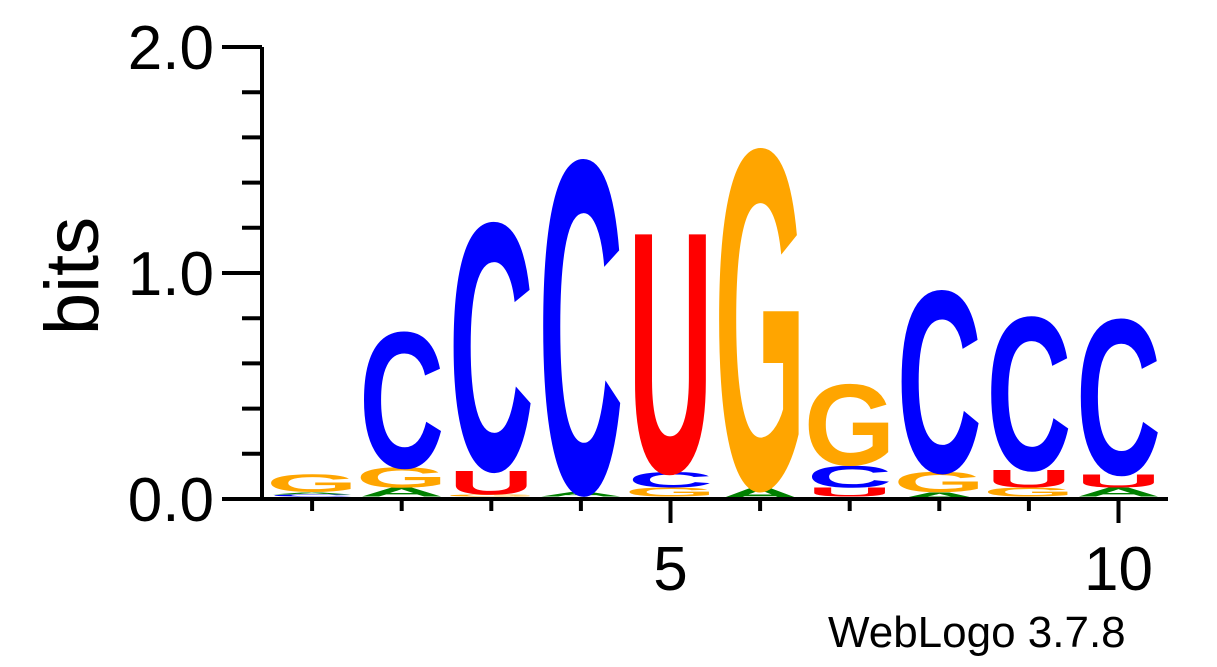 Image resolution: width=1217 pixels, height=667 pixels. What do you see at coordinates (491, 496) in the screenshot?
I see `logo-letter-G-pos3: G` at bounding box center [491, 496].